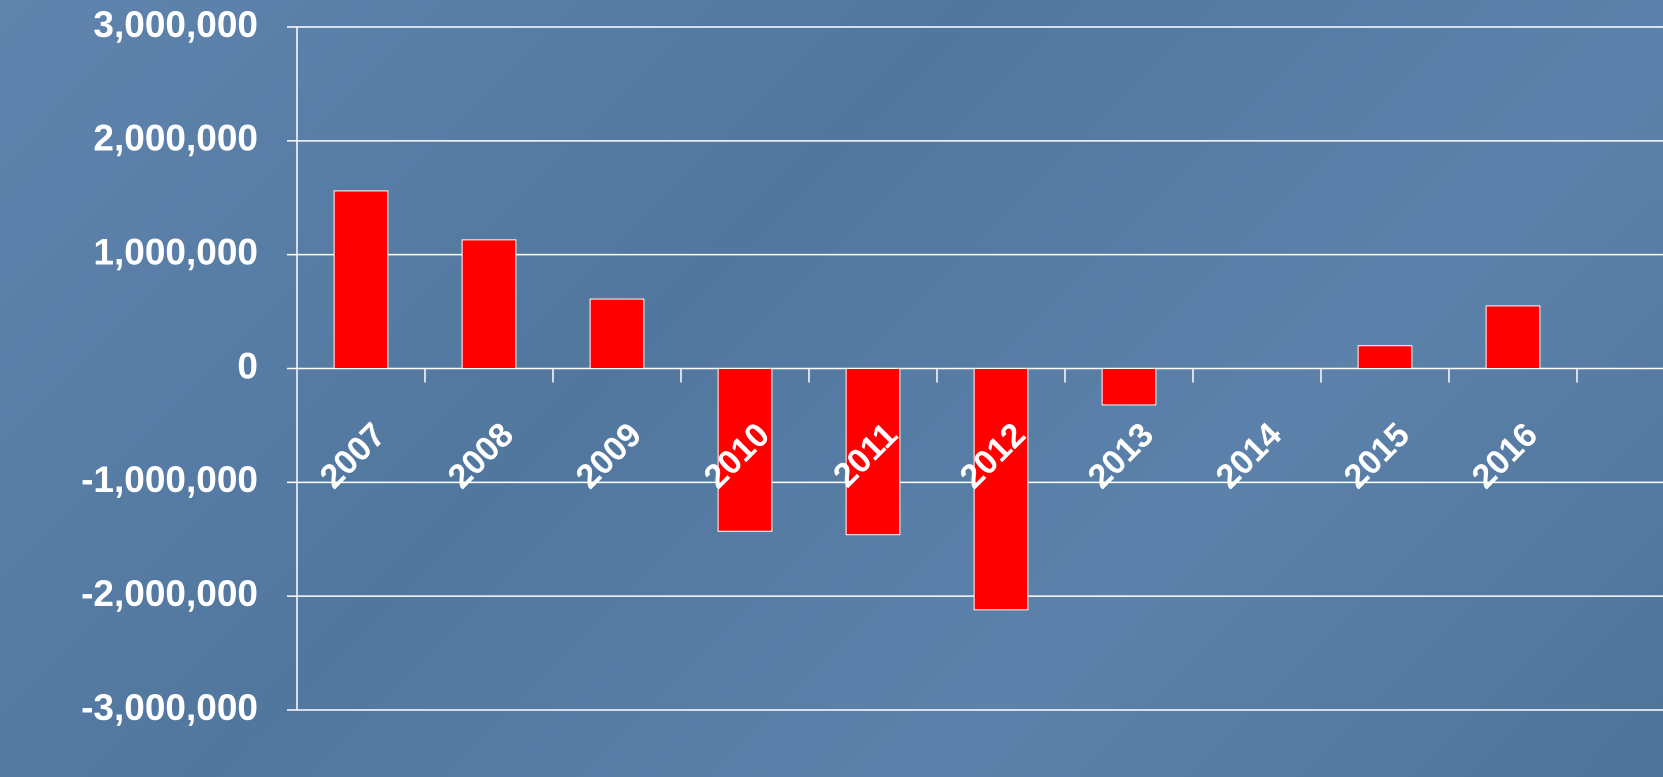  I want to click on y-tick-label: 0, so click(247, 365).